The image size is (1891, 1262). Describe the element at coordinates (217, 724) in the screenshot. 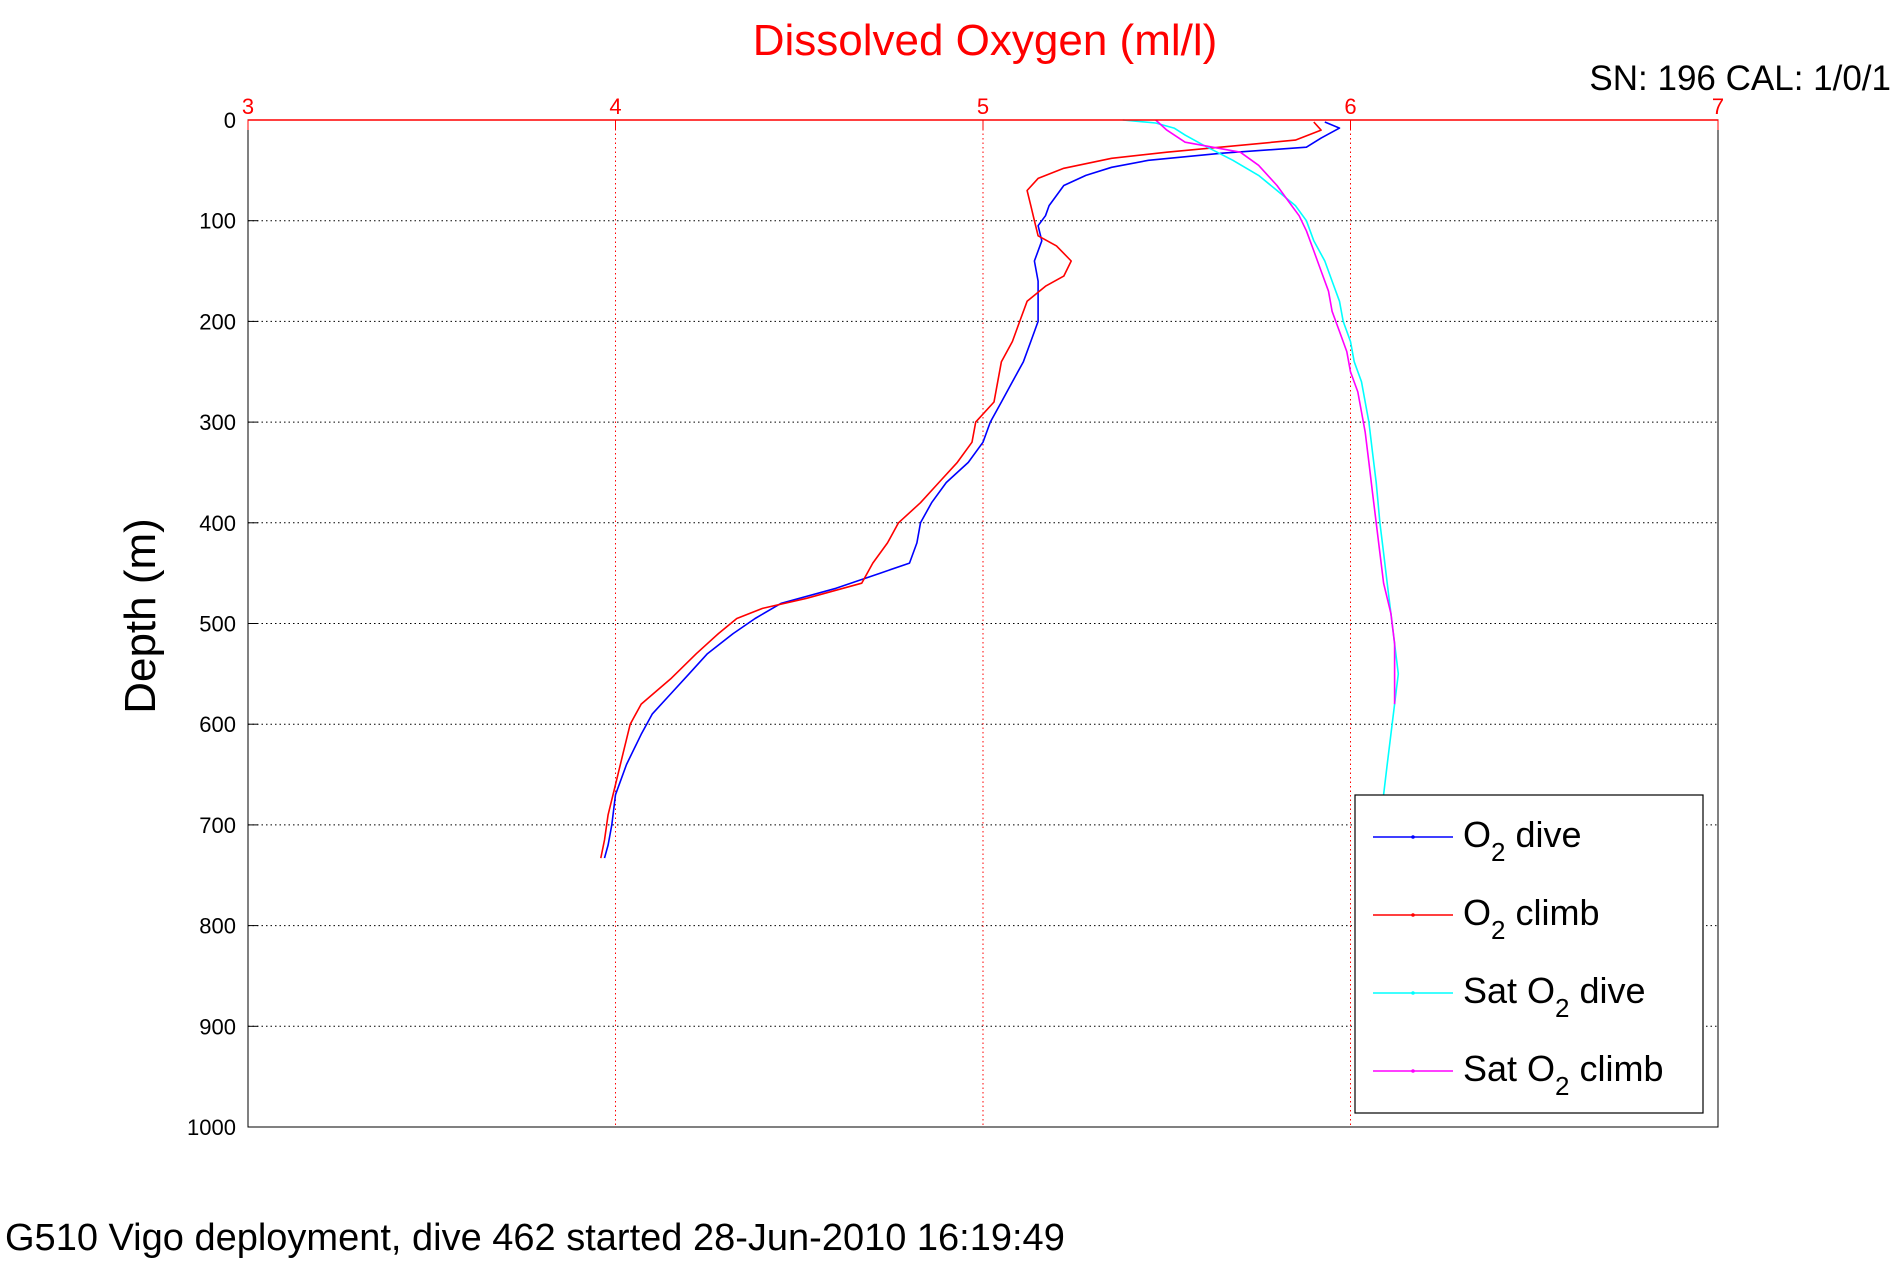

I see `y-tick-label: 600` at that location.